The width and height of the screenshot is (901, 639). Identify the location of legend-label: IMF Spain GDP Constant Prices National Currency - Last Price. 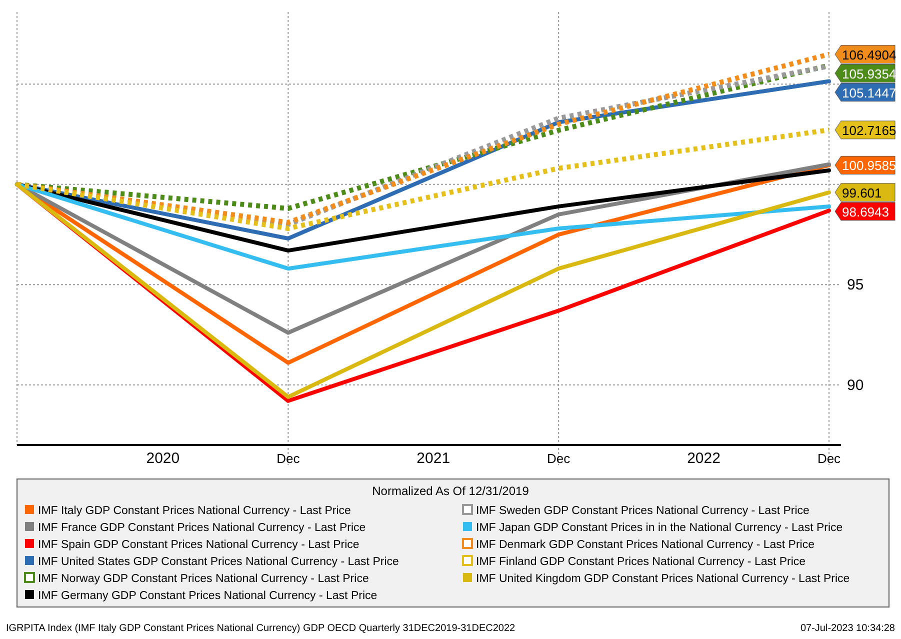
(199, 545).